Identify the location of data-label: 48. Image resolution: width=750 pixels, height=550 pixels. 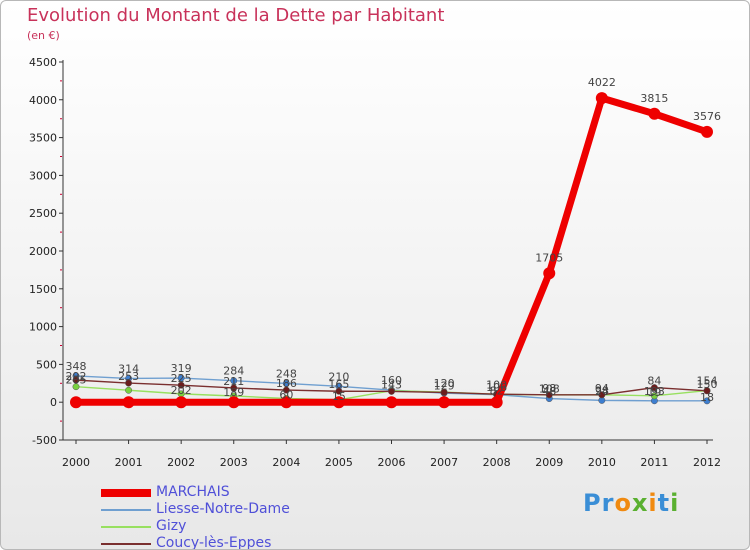
(549, 391).